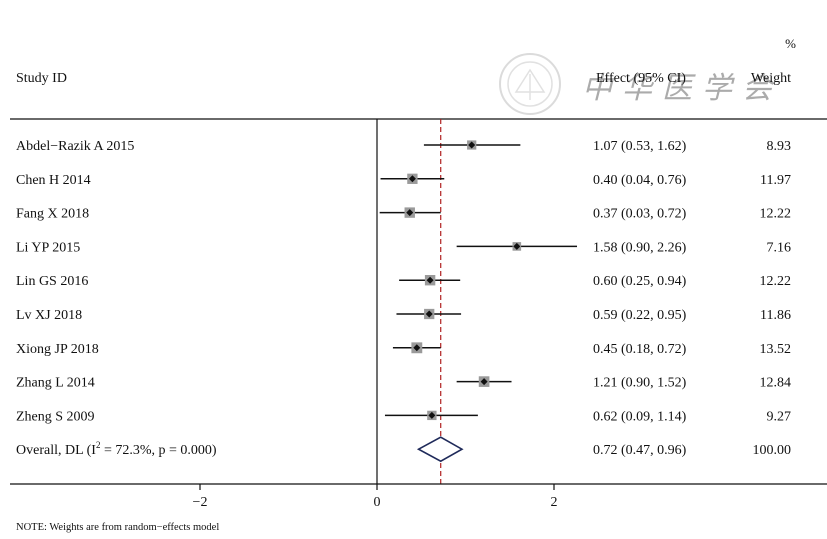  I want to click on study-label: Abdel−Razik A 2015, so click(75, 146).